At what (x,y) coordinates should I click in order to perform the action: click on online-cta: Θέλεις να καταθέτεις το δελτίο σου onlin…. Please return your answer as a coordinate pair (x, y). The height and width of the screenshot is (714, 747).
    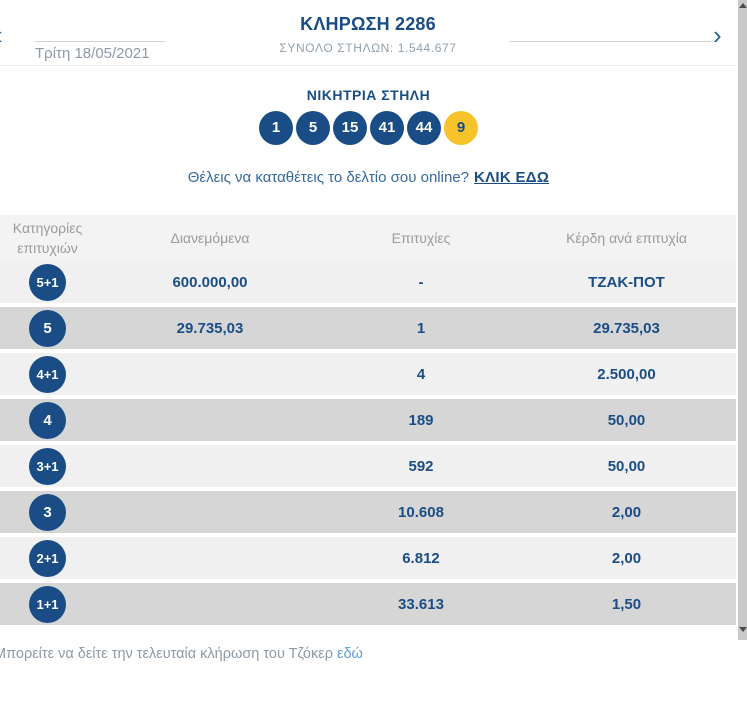
    Looking at the image, I should click on (368, 177).